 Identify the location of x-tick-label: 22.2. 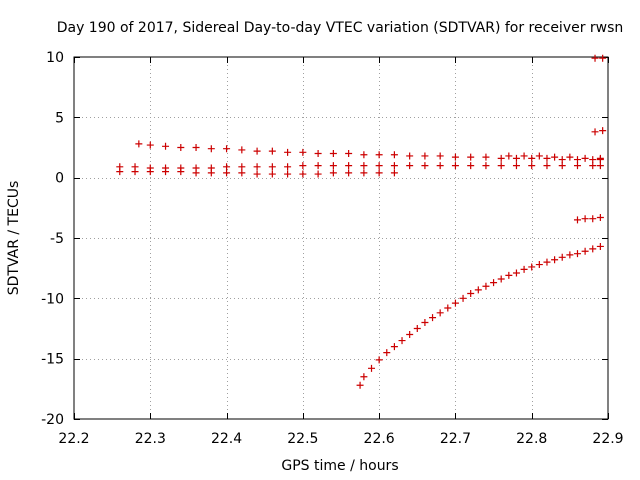
(73, 439).